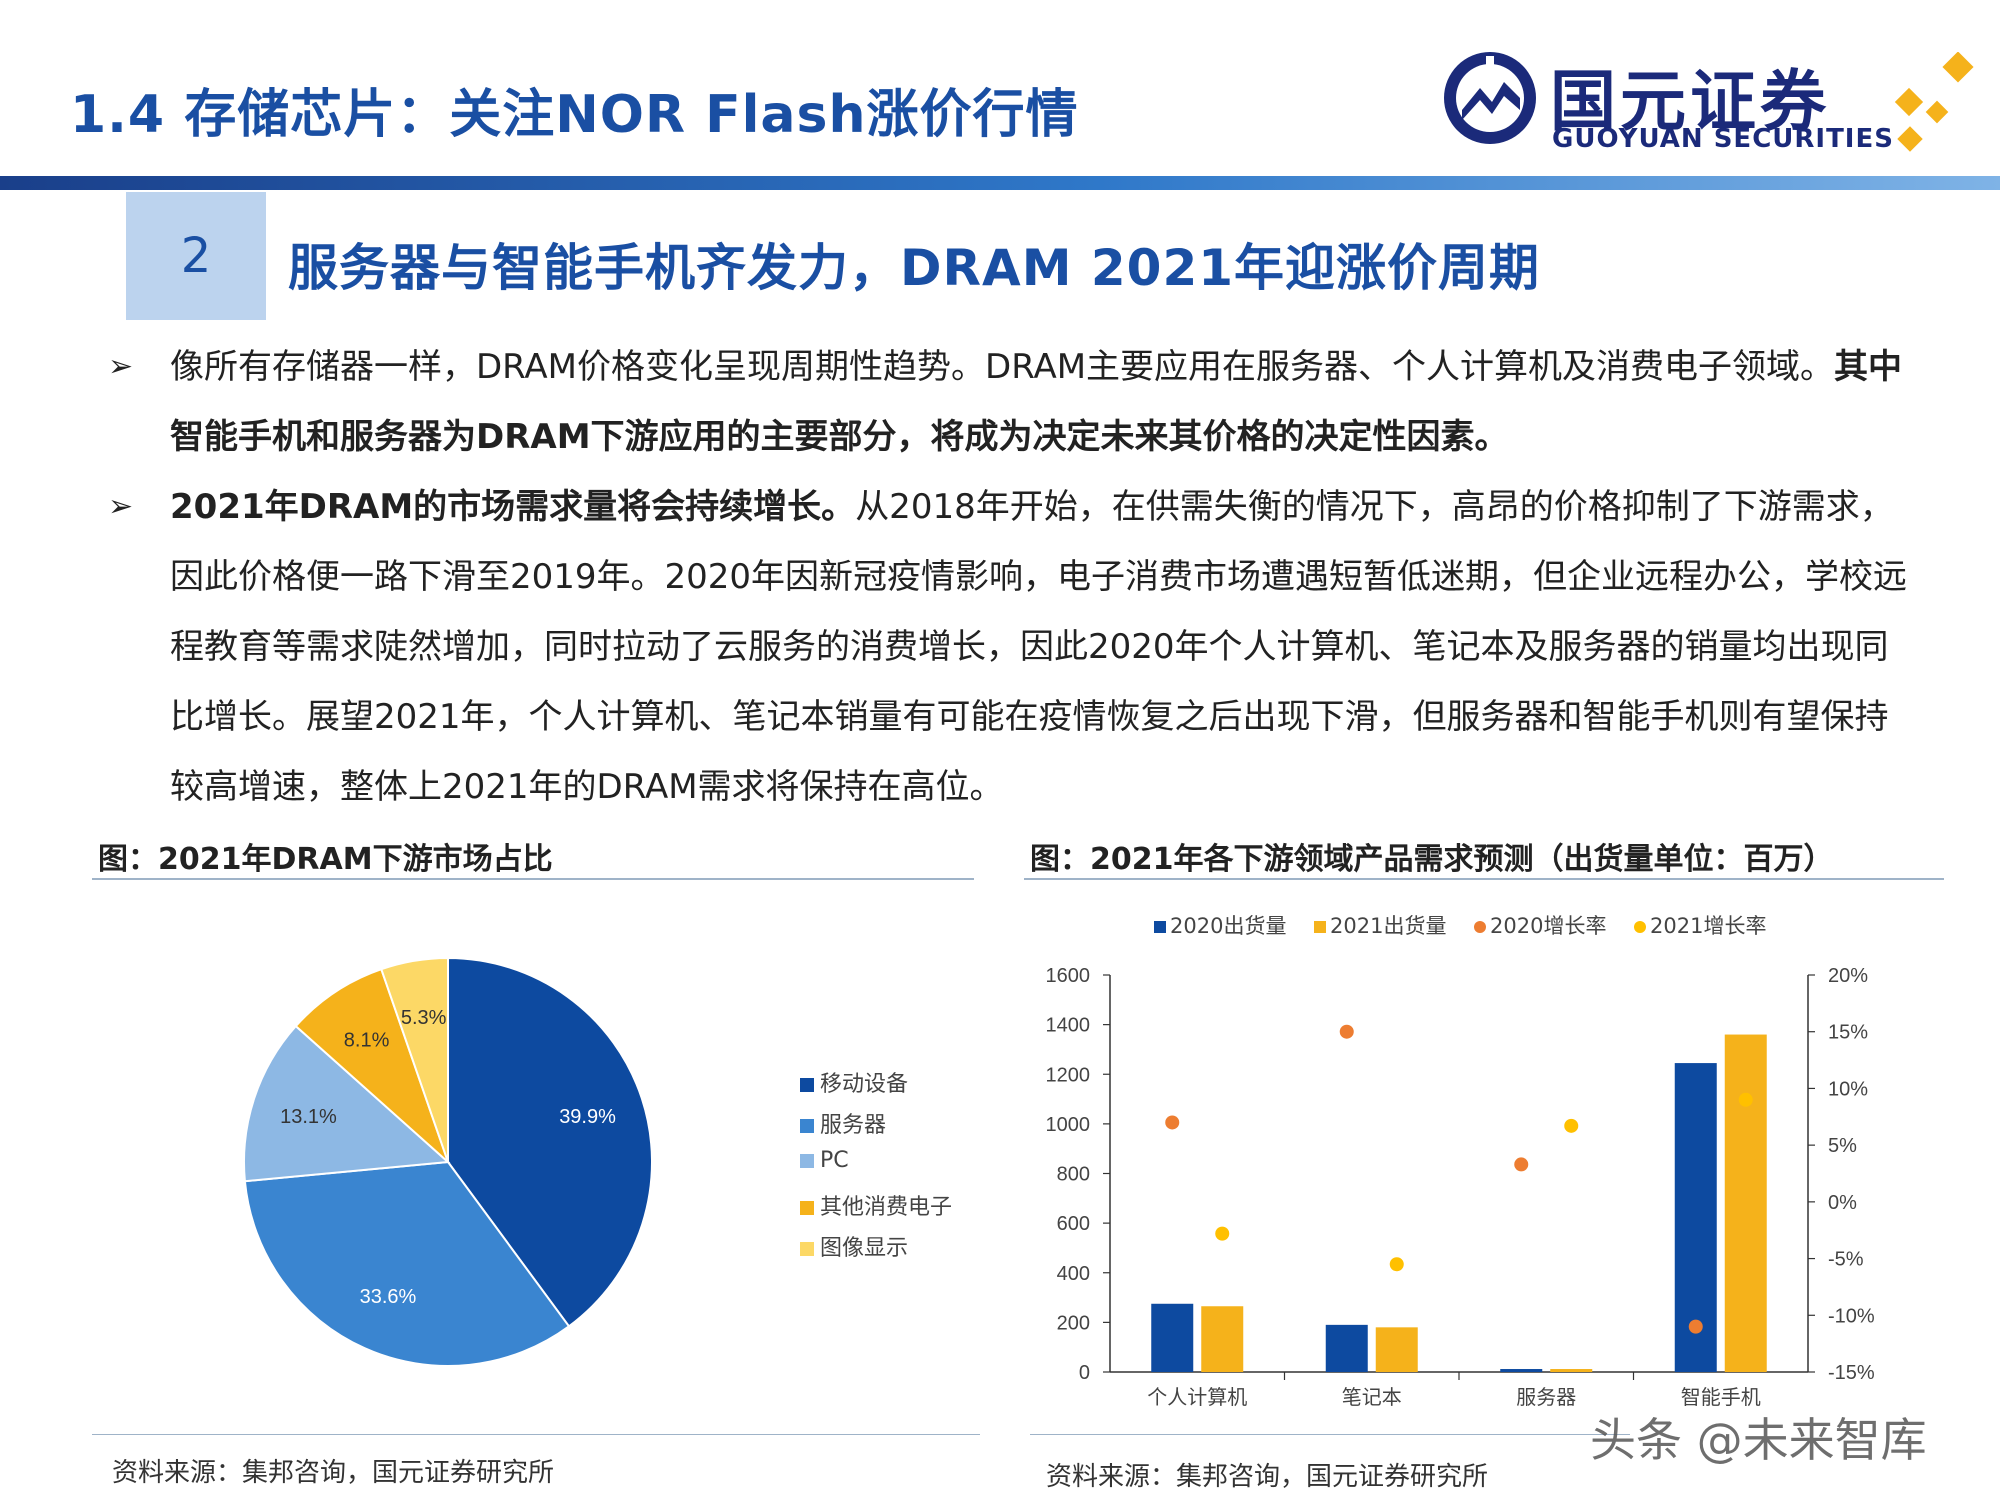 Image resolution: width=2000 pixels, height=1500 pixels. Describe the element at coordinates (1084, 1373) in the screenshot. I see `left-tick-label: 0` at that location.